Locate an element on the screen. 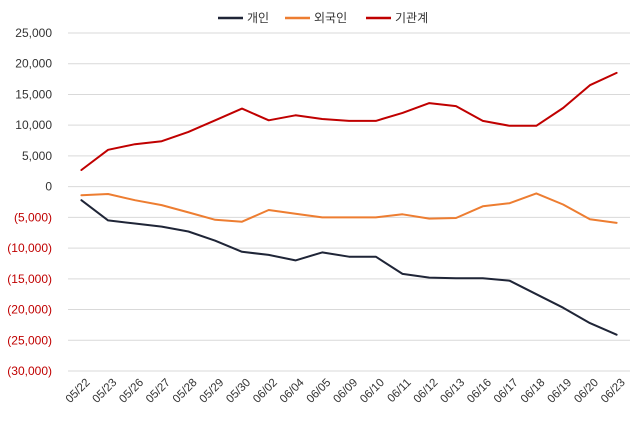  x-tick-label: 06/09 is located at coordinates (345, 391).